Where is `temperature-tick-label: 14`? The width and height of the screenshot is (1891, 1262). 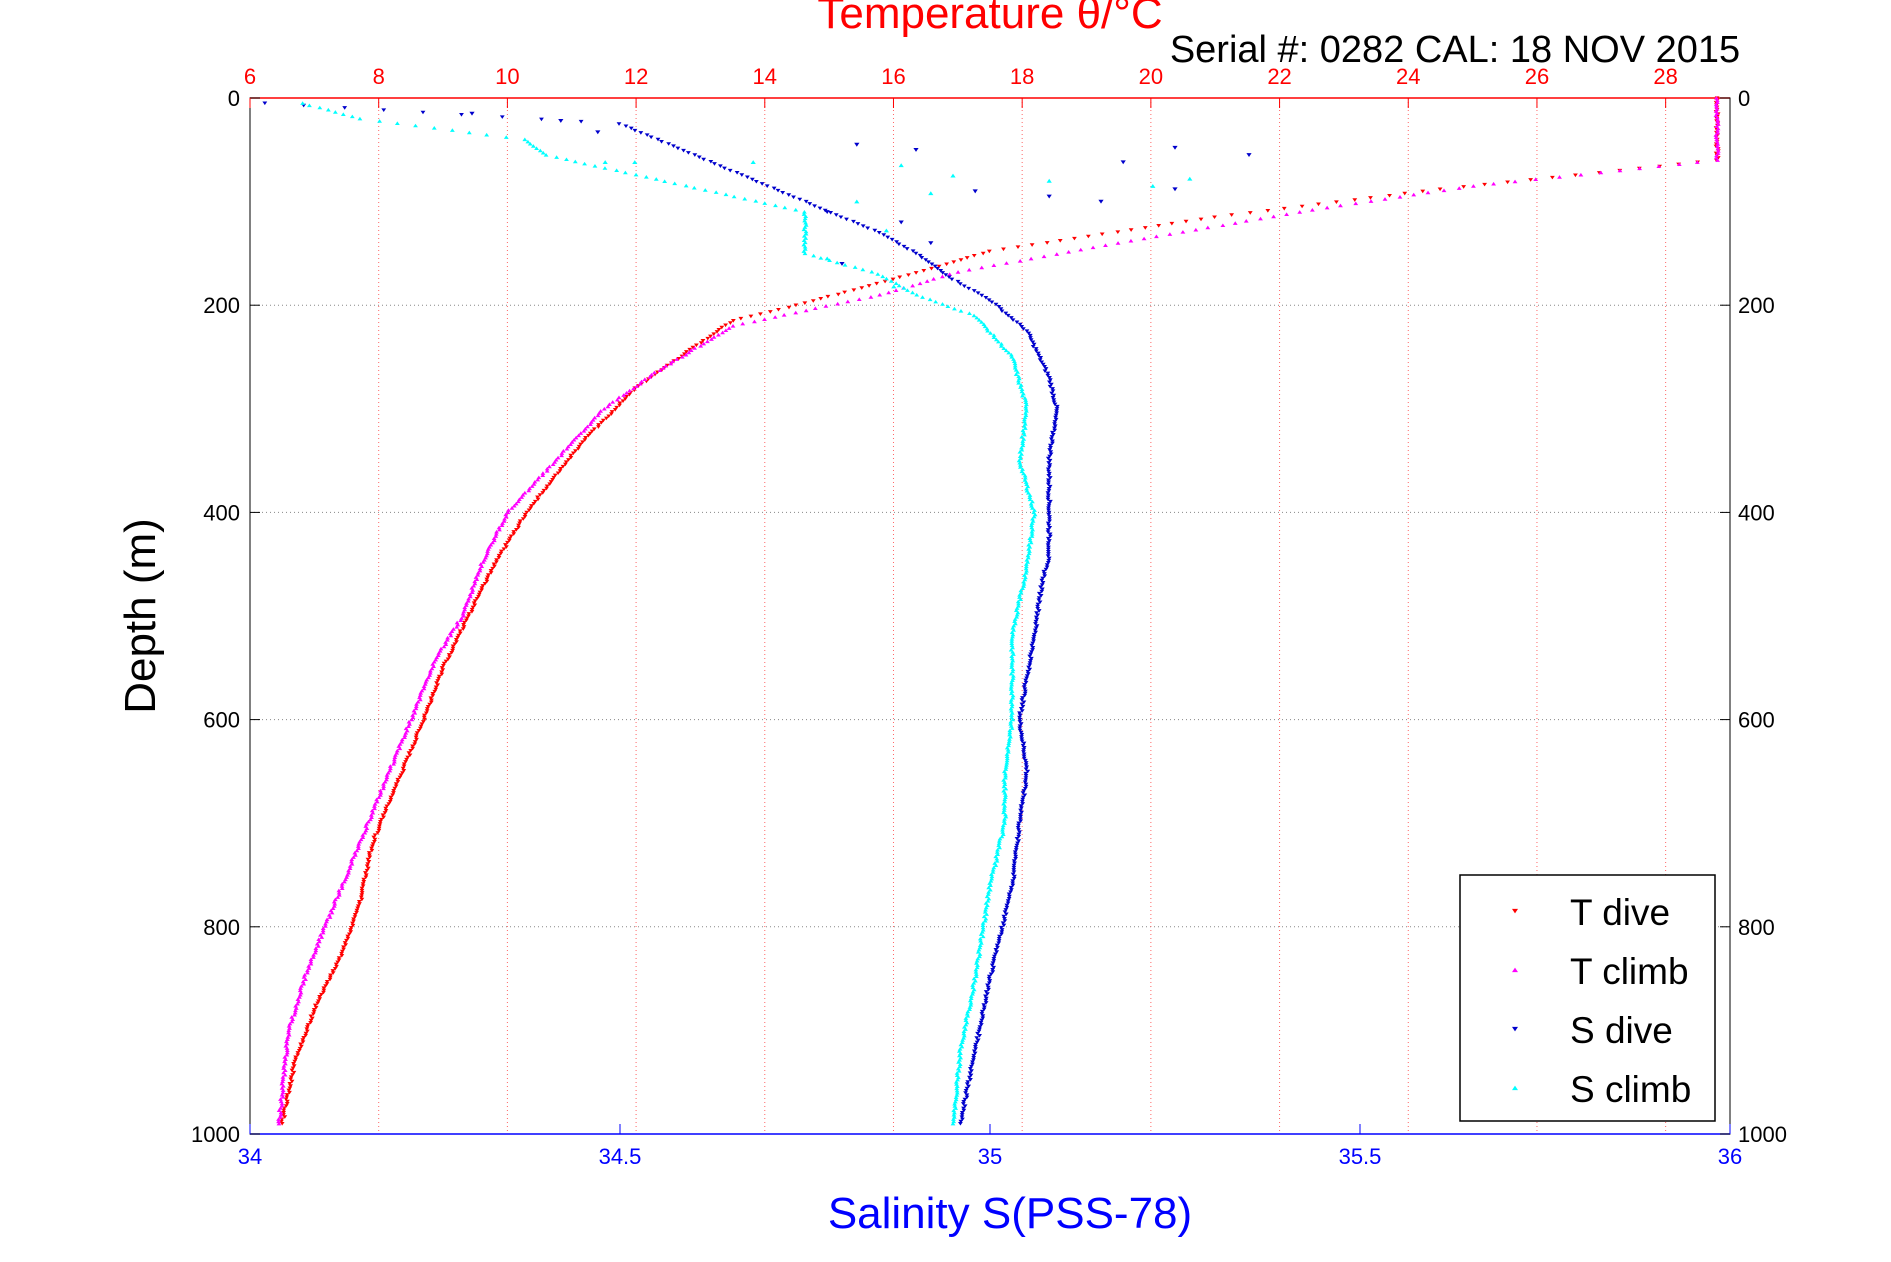
temperature-tick-label: 14 is located at coordinates (765, 76).